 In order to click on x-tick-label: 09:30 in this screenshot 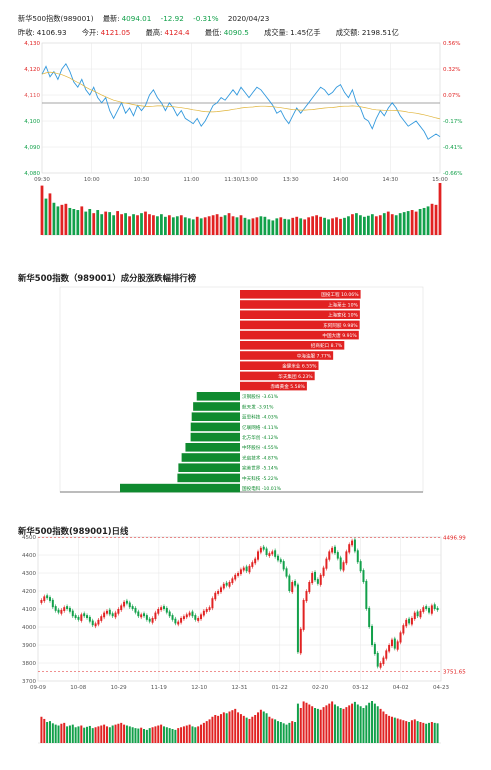, I will do `click(42, 180)`.